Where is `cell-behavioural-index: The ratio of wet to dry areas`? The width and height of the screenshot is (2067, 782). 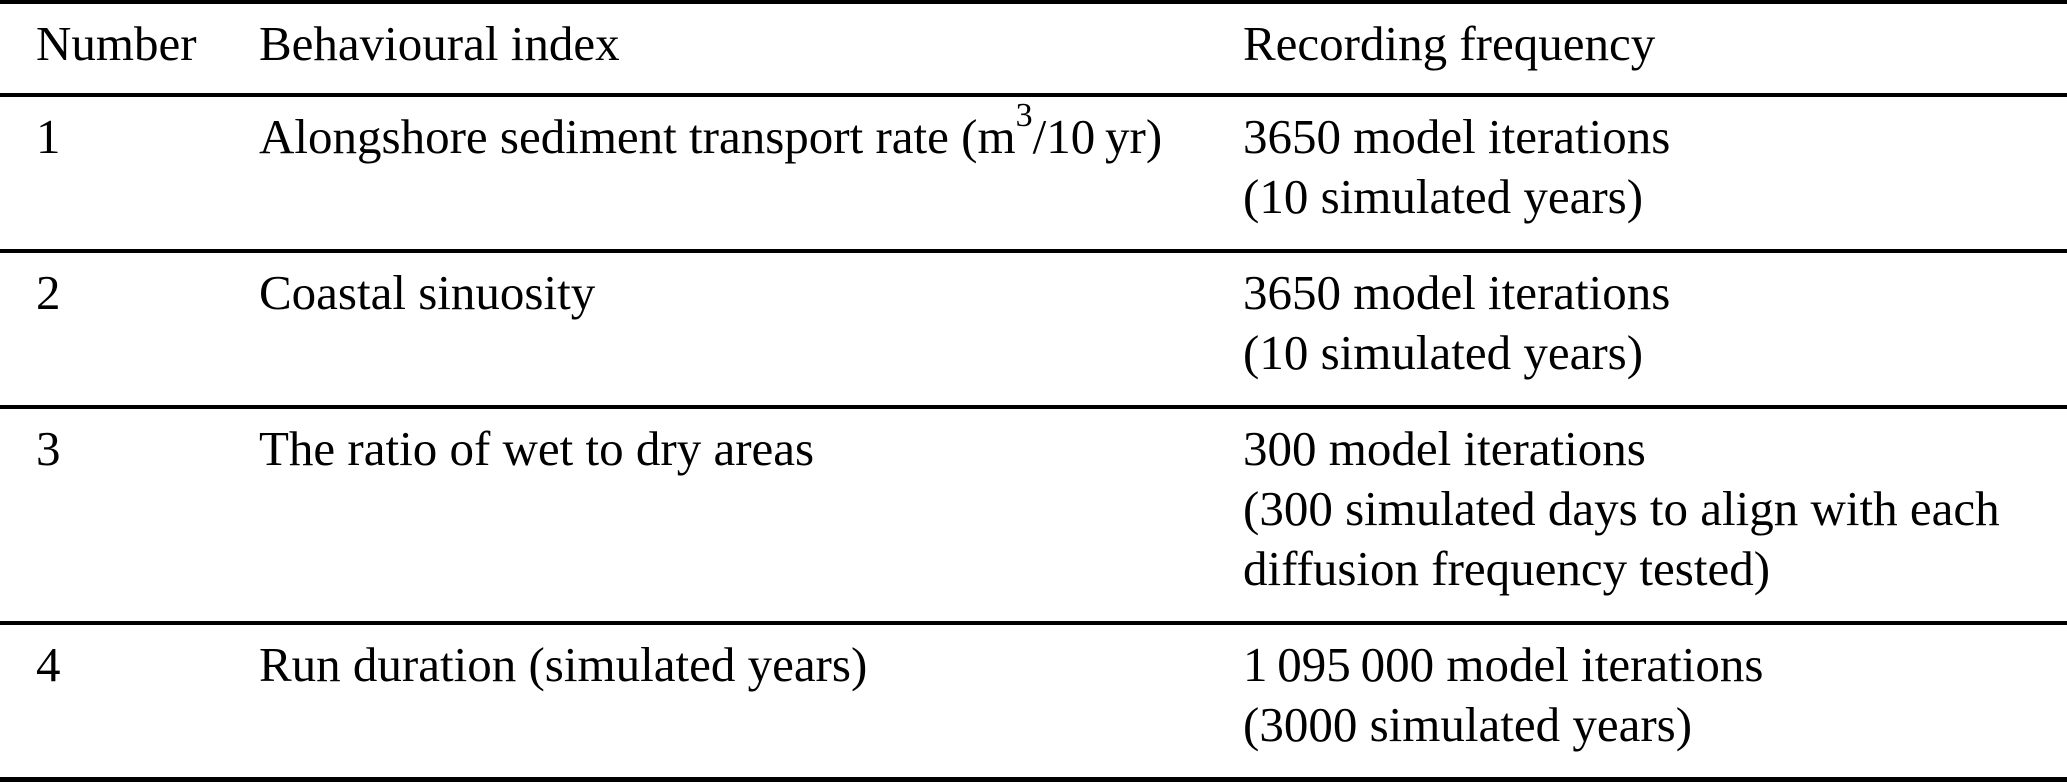 cell-behavioural-index: The ratio of wet to dry areas is located at coordinates (751, 515).